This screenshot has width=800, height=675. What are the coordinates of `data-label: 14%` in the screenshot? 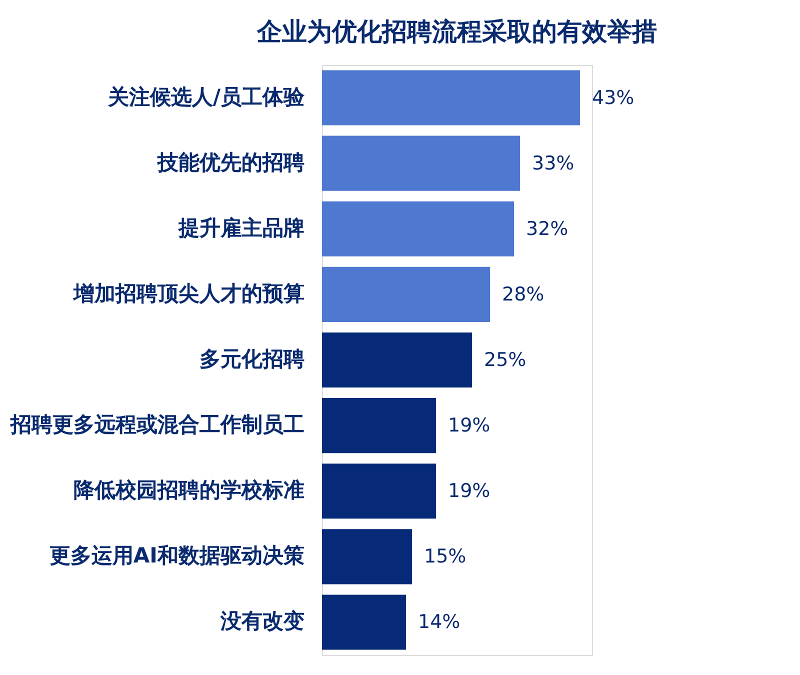 It's located at (439, 622).